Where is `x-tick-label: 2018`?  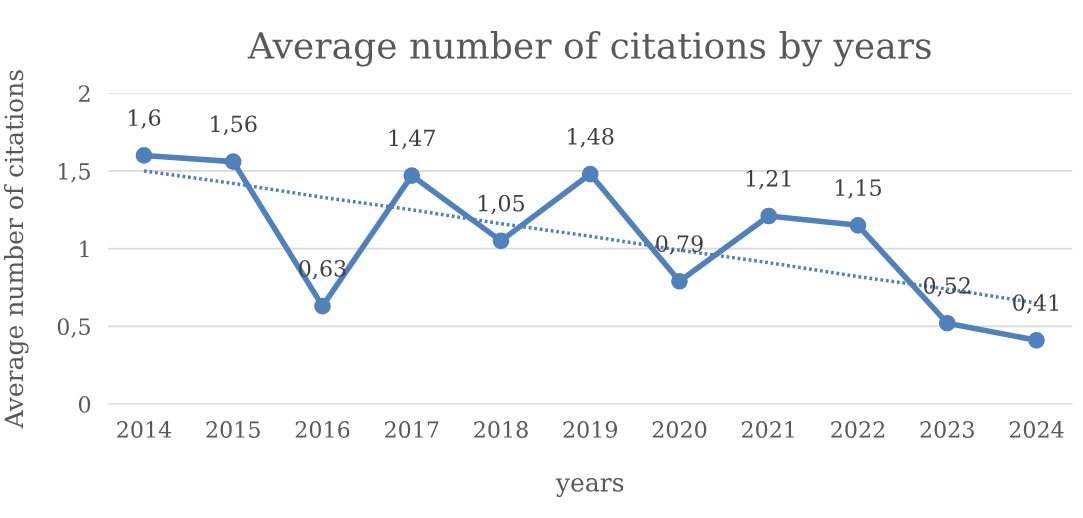
x-tick-label: 2018 is located at coordinates (501, 429).